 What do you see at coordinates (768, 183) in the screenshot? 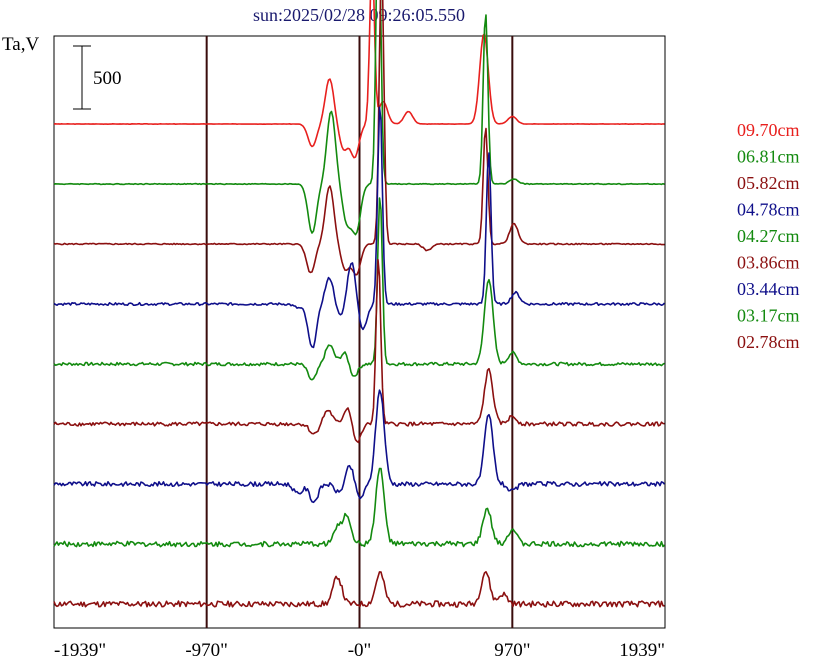
I see `legend-item: 05.82cm` at bounding box center [768, 183].